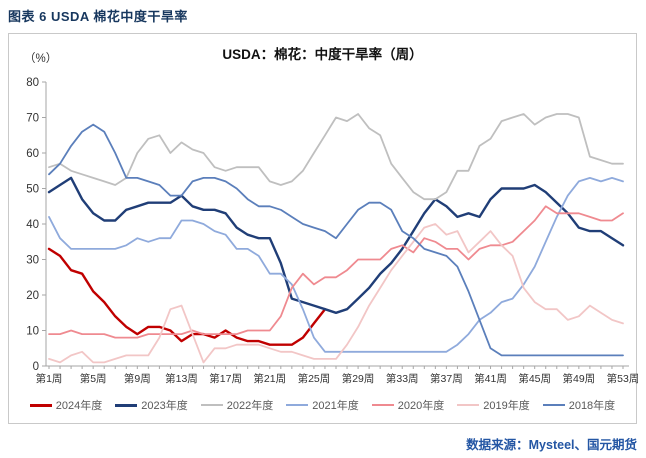 The image size is (646, 458). I want to click on chart-title: USDA：棉花：中度干旱率（周）, so click(322, 54).